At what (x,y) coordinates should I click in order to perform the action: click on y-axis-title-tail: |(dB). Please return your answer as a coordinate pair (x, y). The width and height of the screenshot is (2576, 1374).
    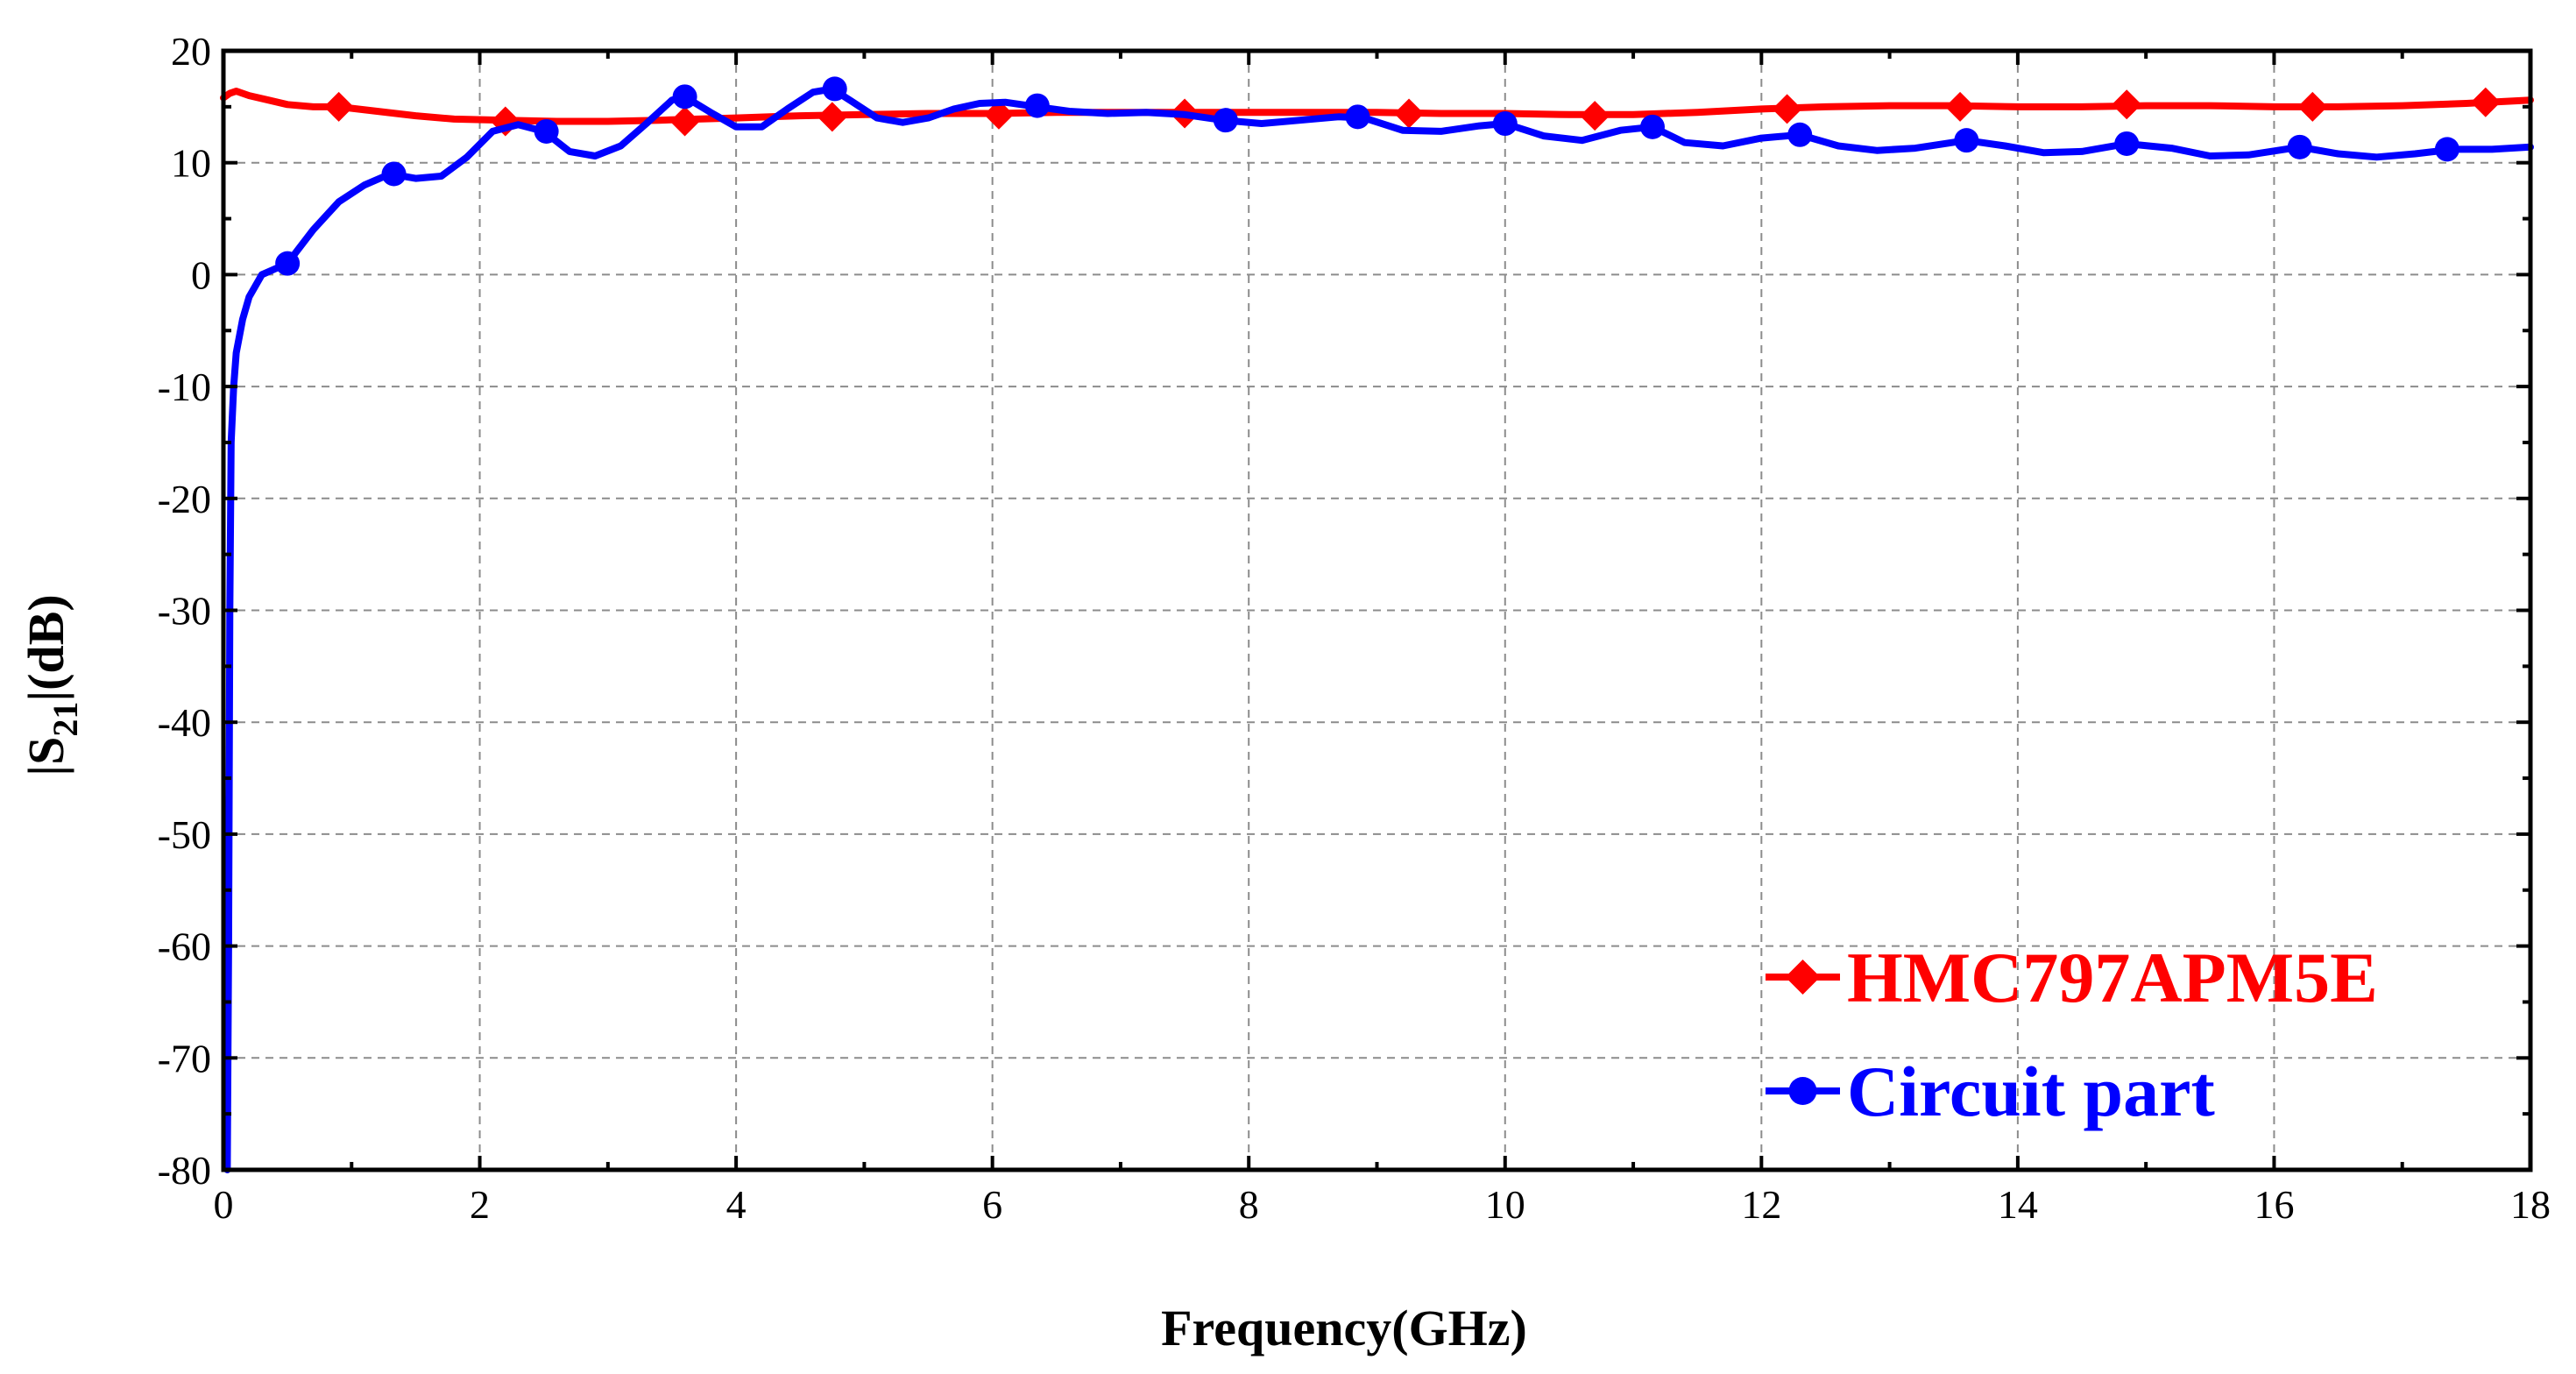
    Looking at the image, I should click on (46, 647).